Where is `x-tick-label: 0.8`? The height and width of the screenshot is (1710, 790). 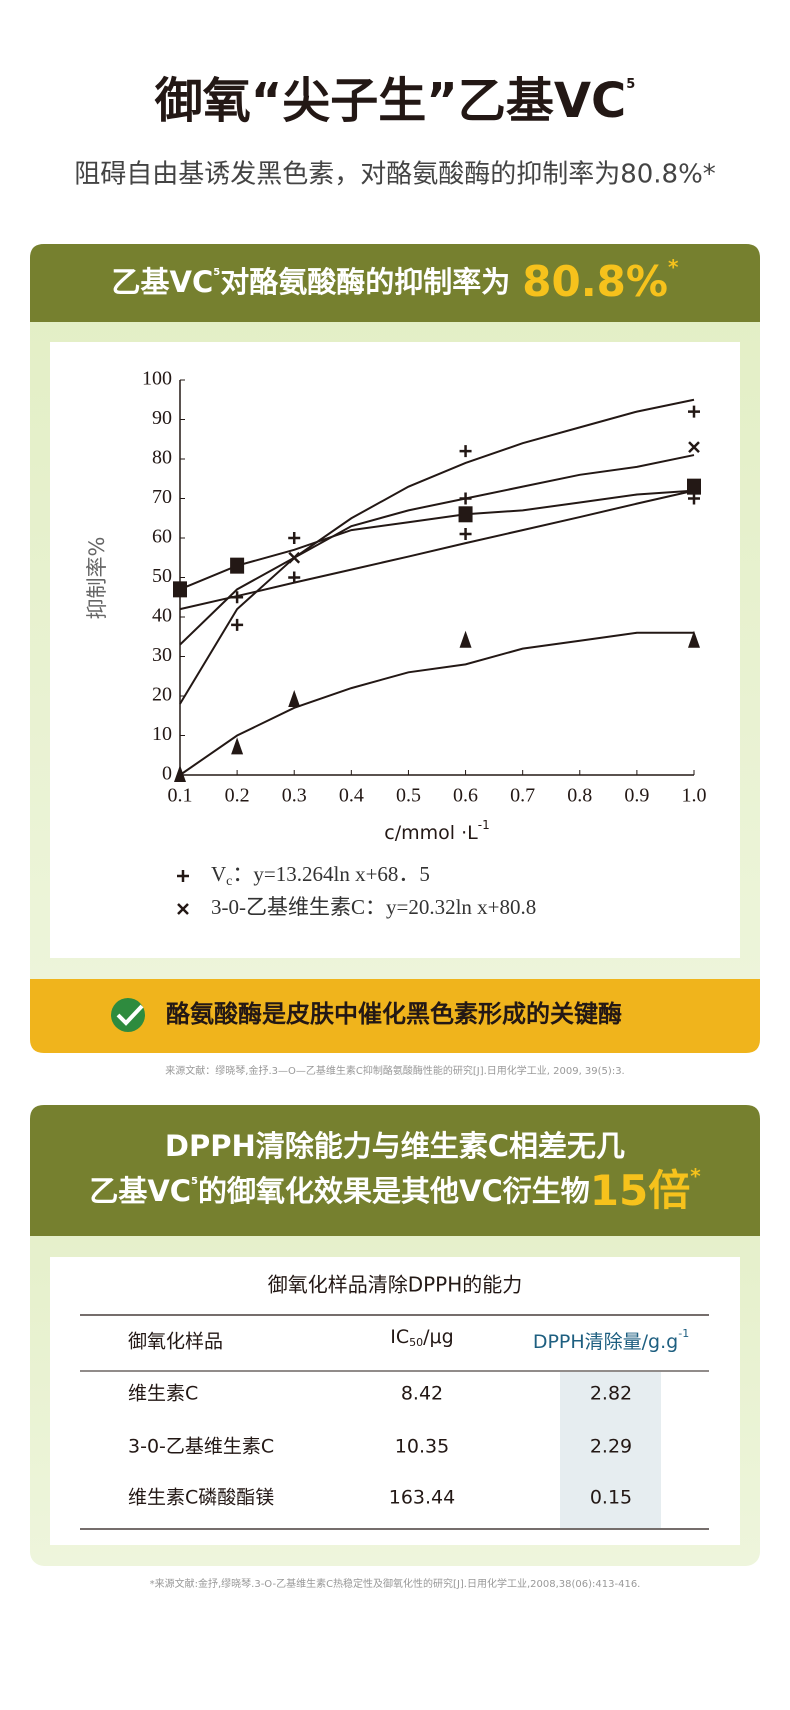
x-tick-label: 0.8 is located at coordinates (579, 796).